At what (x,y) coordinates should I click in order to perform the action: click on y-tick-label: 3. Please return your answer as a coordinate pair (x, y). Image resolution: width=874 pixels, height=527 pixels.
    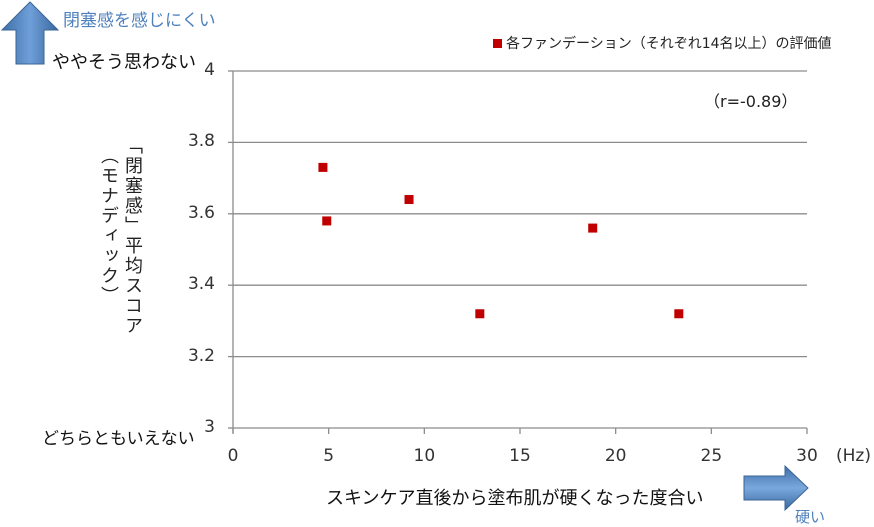
    Looking at the image, I should click on (209, 427).